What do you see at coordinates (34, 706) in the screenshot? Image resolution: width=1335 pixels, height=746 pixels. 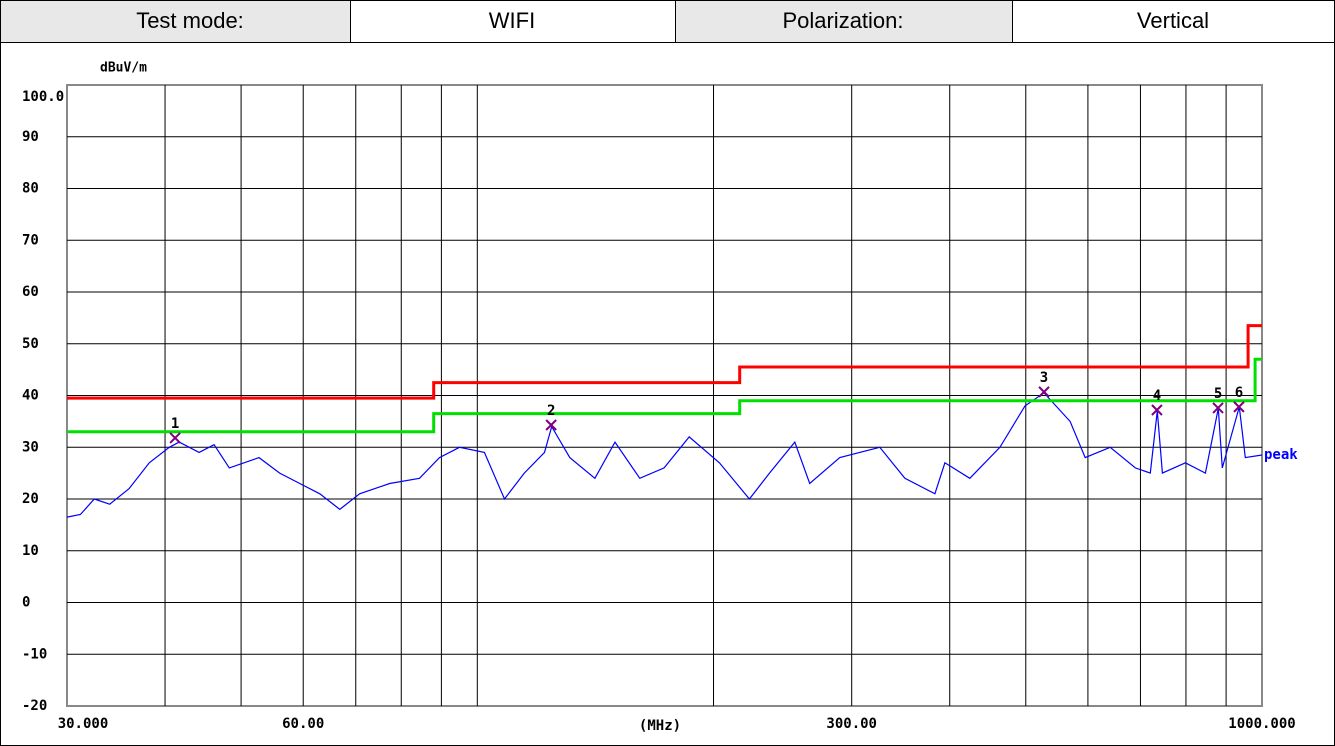 I see `y-tick-label: -20` at bounding box center [34, 706].